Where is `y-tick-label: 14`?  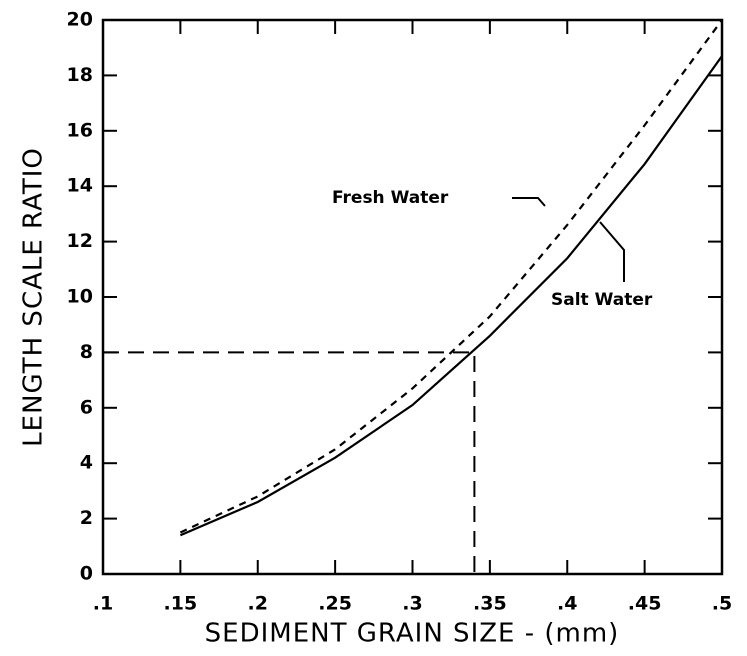 y-tick-label: 14 is located at coordinates (80, 186).